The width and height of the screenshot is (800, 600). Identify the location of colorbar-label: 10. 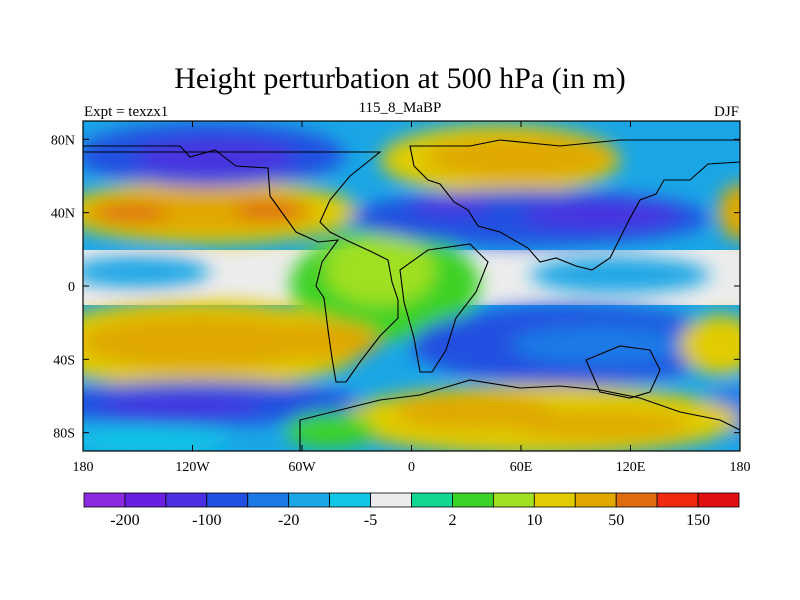
(534, 520).